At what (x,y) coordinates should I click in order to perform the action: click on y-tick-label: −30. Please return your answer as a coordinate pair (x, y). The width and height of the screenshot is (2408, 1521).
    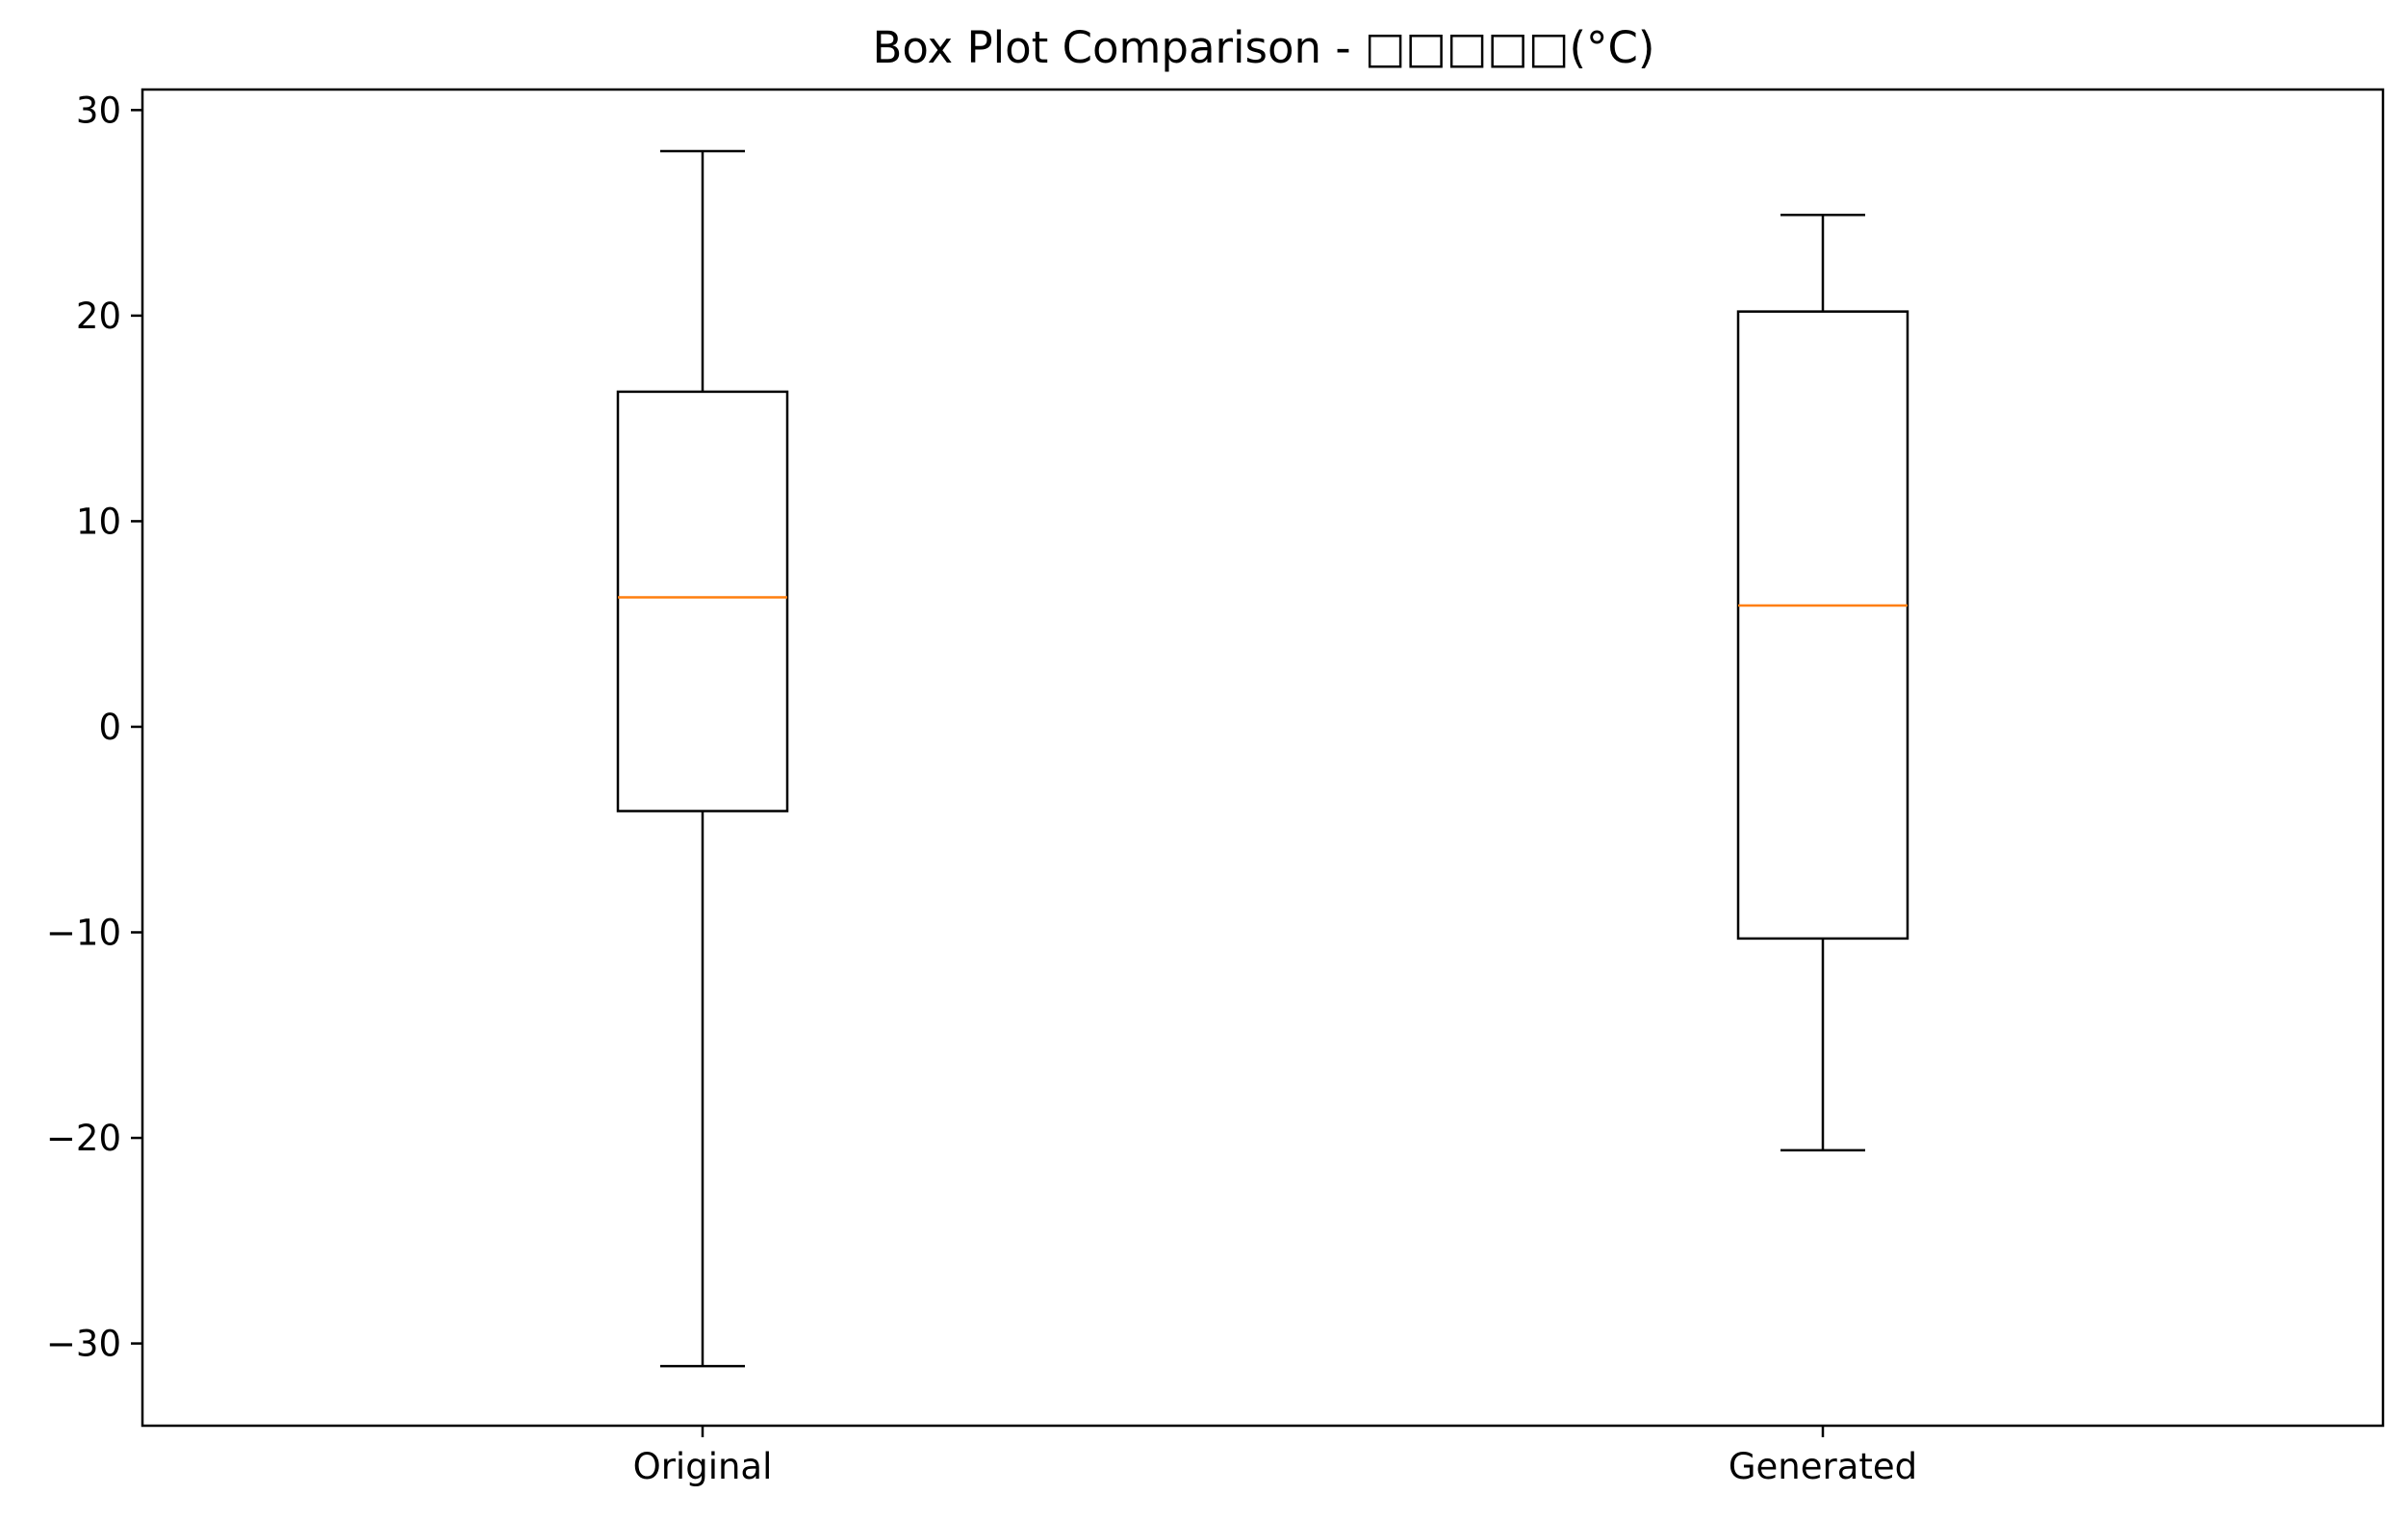
    Looking at the image, I should click on (83, 1345).